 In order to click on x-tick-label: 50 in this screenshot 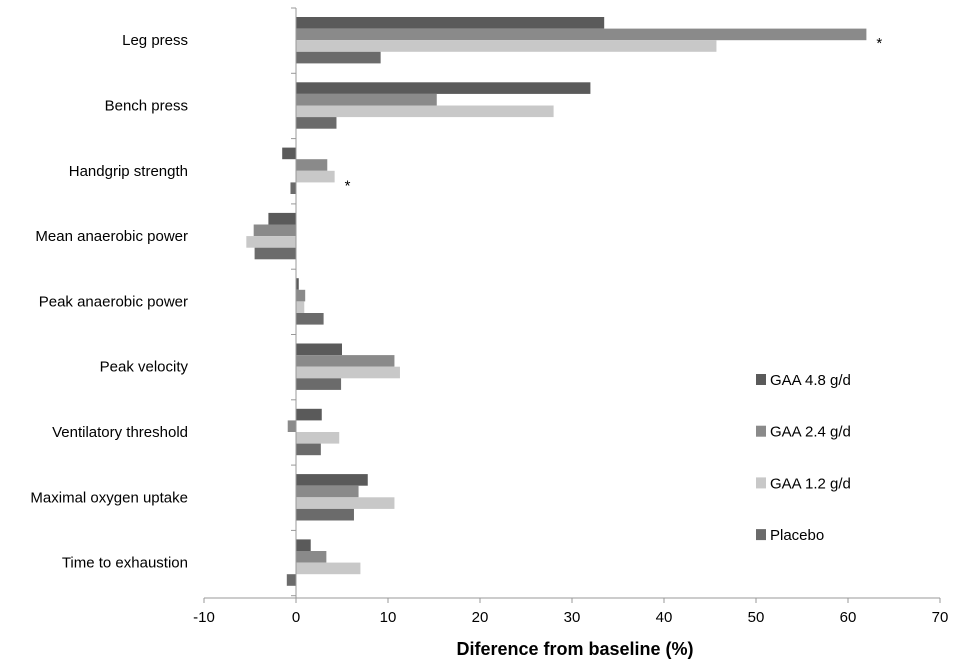, I will do `click(756, 617)`.